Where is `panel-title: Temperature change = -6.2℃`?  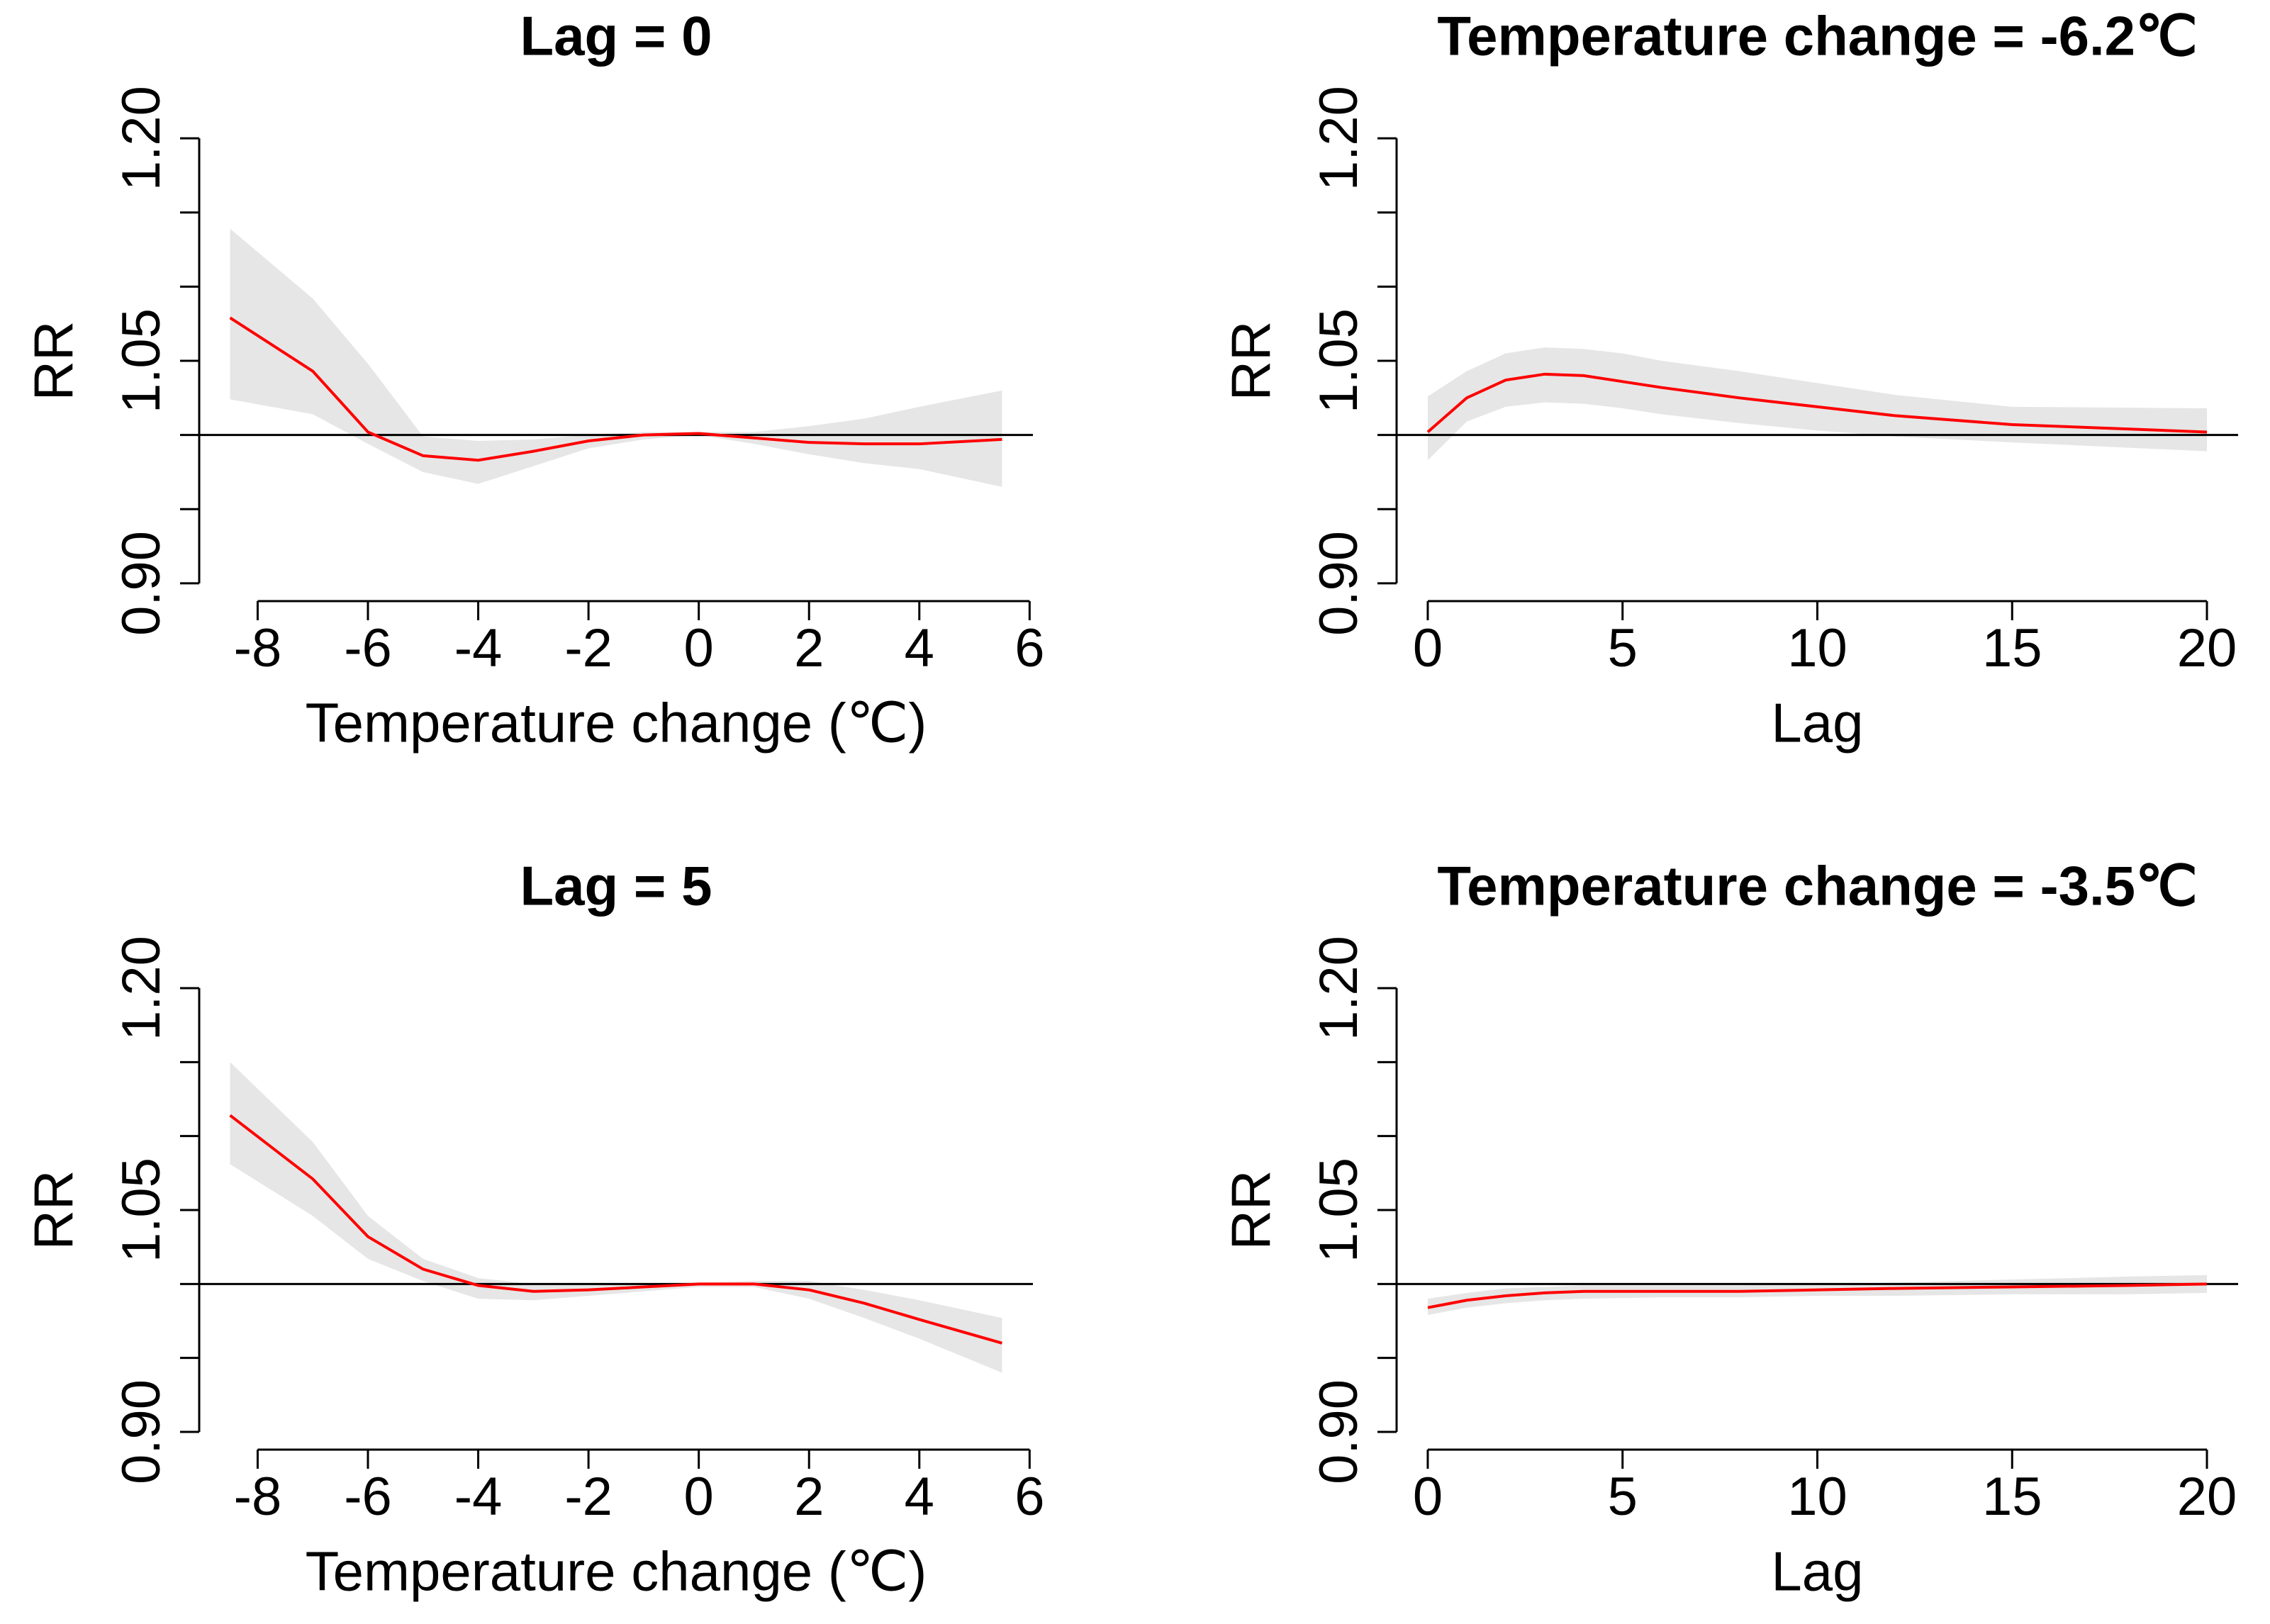 panel-title: Temperature change = -6.2℃ is located at coordinates (1817, 36).